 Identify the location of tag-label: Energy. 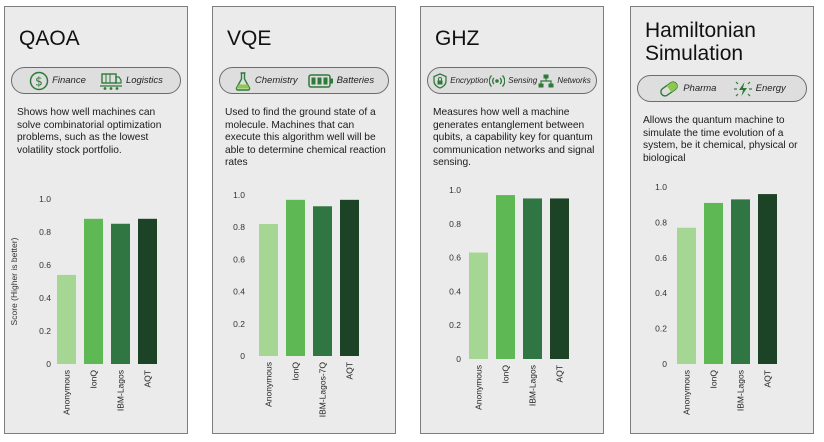
(770, 88).